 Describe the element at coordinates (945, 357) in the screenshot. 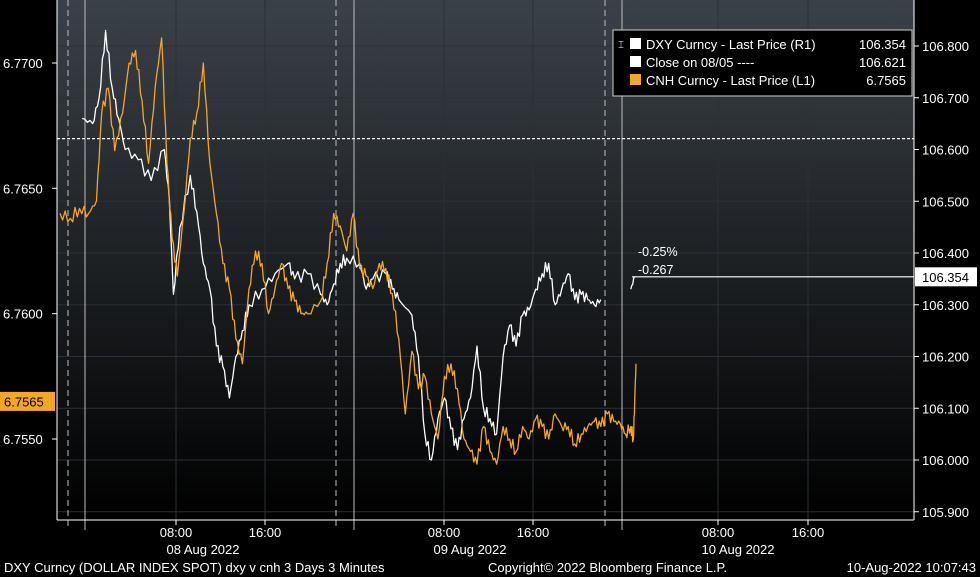

I see `right-tick-label: 106.200` at that location.